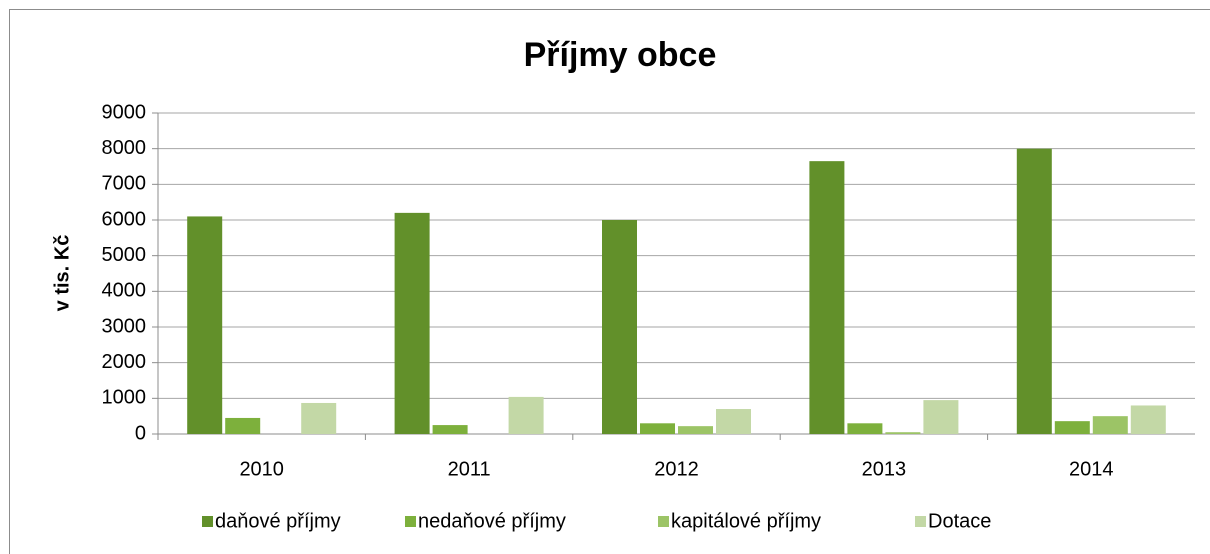 Image resolution: width=1210 pixels, height=554 pixels. Describe the element at coordinates (676, 469) in the screenshot. I see `x-tick-label: 2012` at that location.